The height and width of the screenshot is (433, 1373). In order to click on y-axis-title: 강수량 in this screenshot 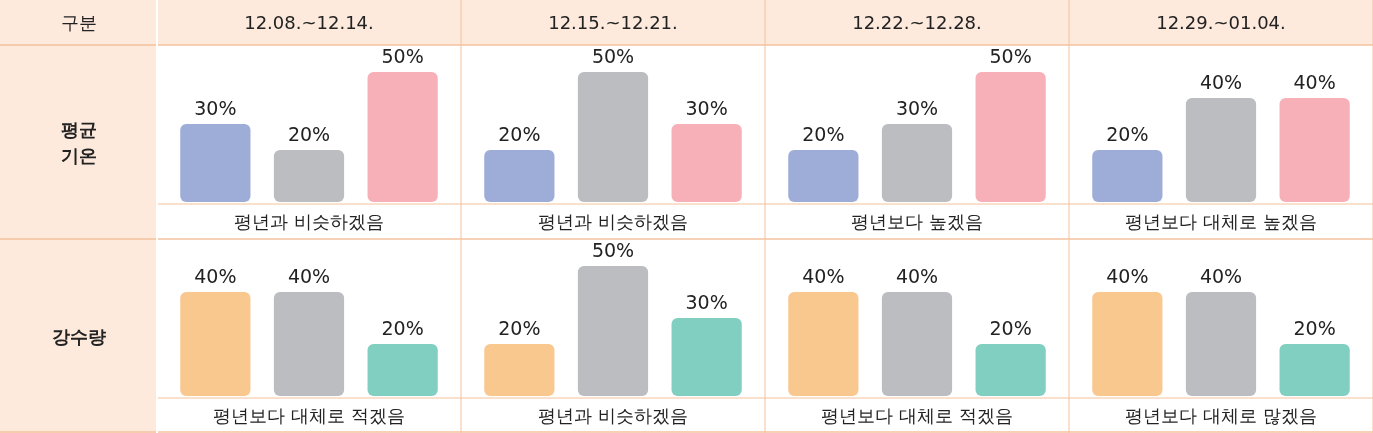, I will do `click(78, 336)`.